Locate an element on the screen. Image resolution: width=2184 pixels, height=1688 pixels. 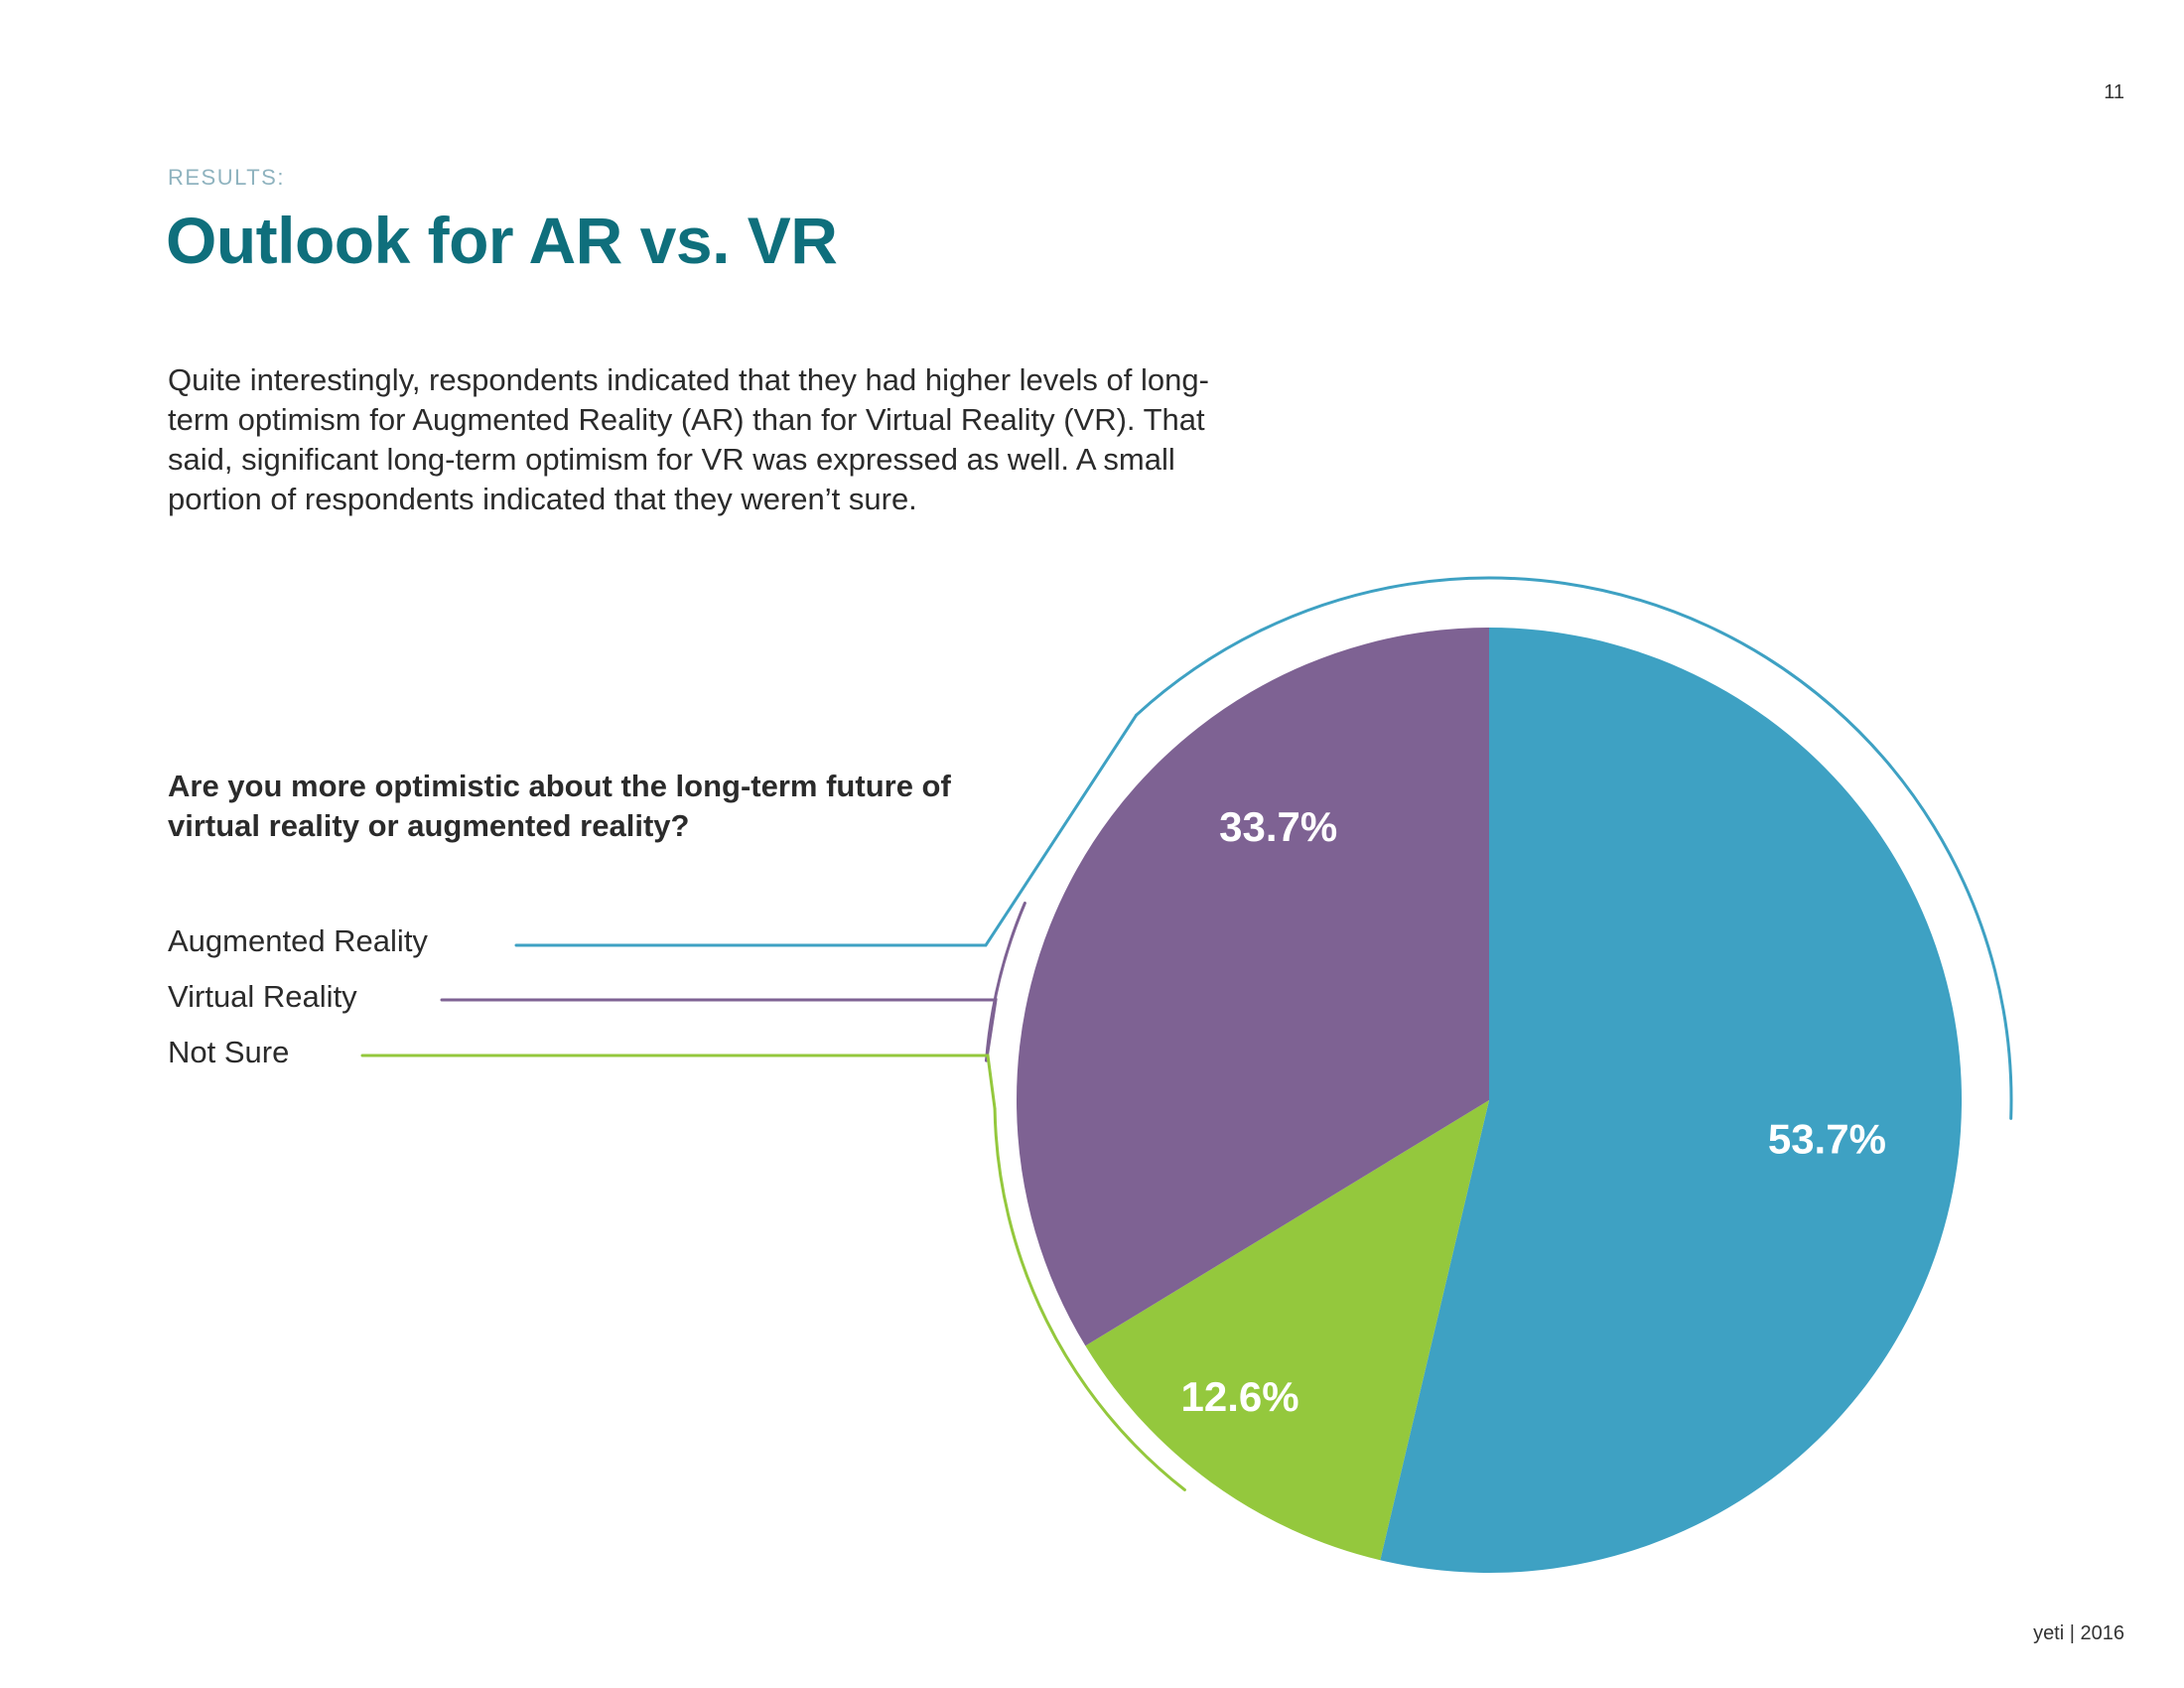
pie-slice-not-sure is located at coordinates (1287, 1330).